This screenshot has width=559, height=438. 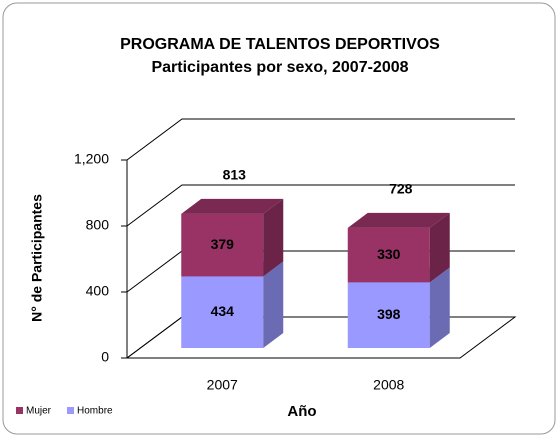 What do you see at coordinates (98, 291) in the screenshot?
I see `y-tick-label: 400` at bounding box center [98, 291].